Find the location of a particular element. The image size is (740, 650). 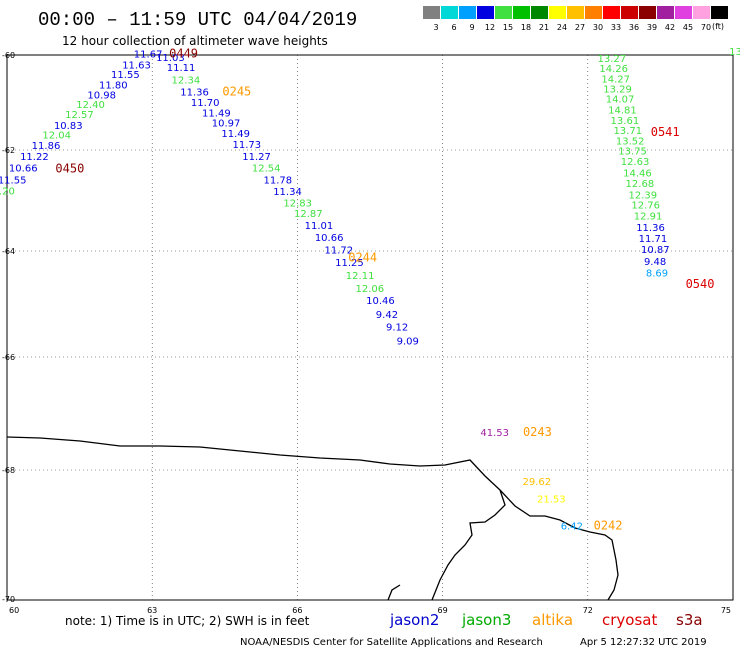

legend-label-33: 33 is located at coordinates (616, 27).